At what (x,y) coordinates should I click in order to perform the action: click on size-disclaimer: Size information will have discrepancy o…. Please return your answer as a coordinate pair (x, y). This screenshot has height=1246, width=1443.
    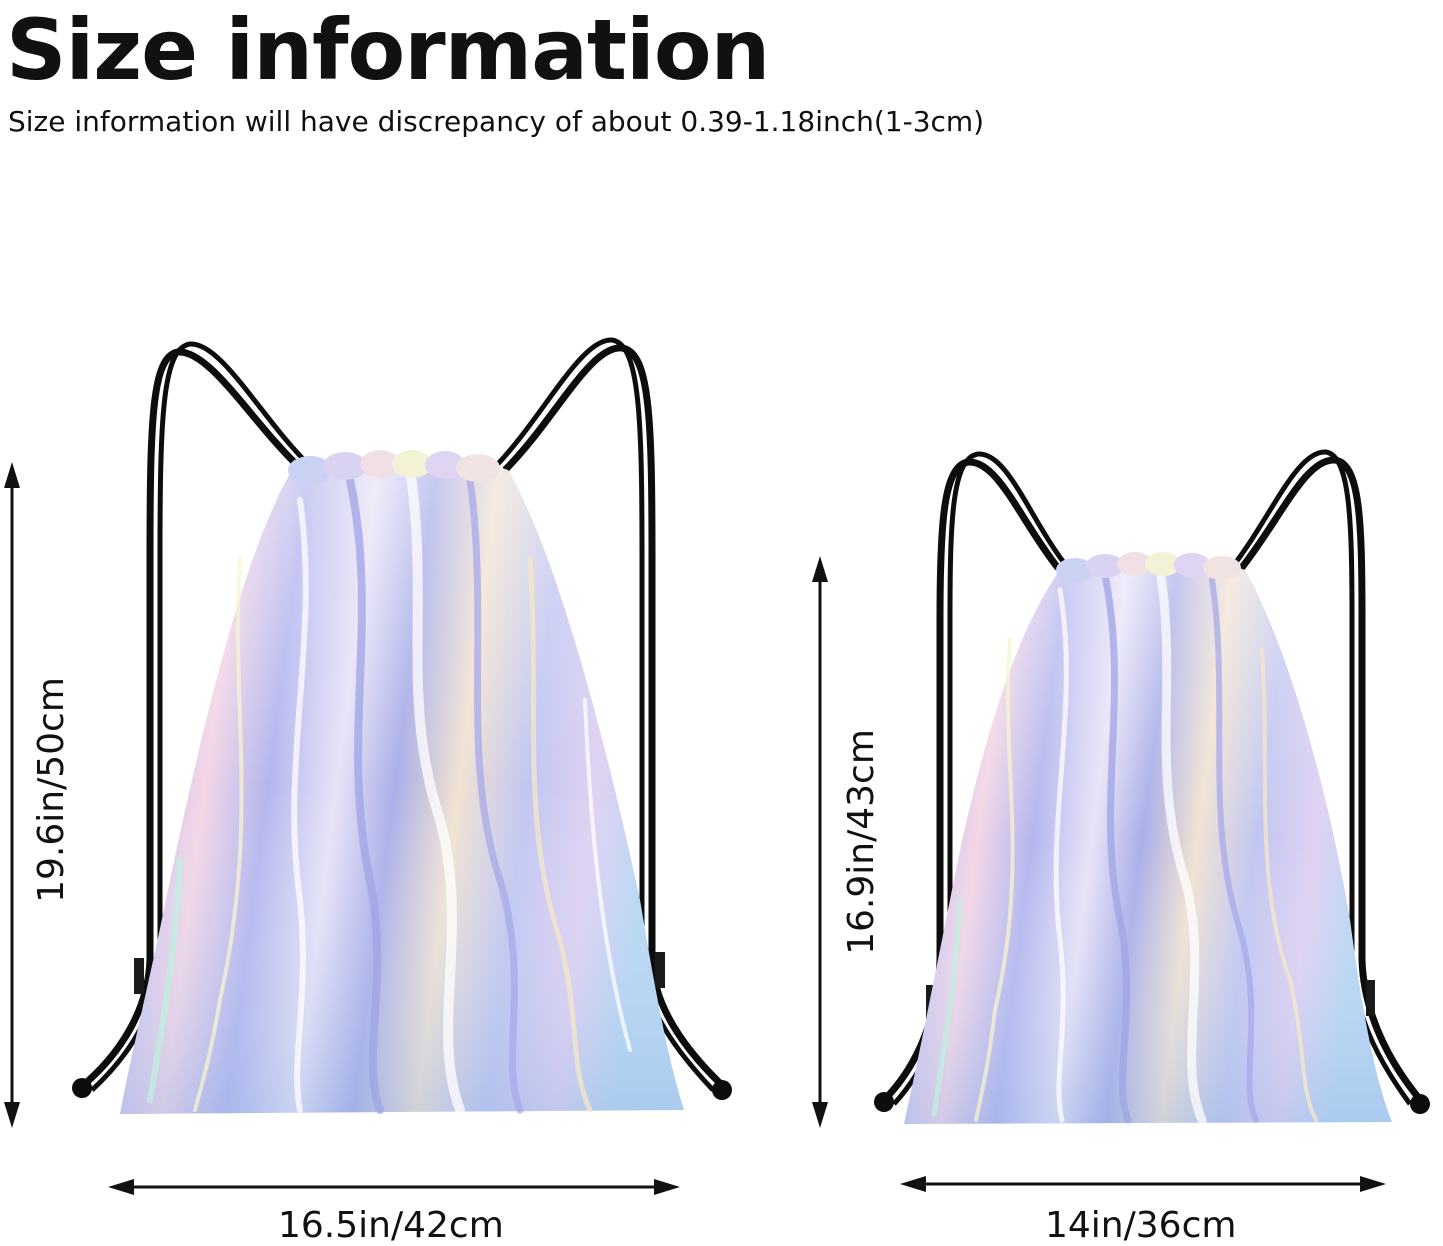
    Looking at the image, I should click on (496, 121).